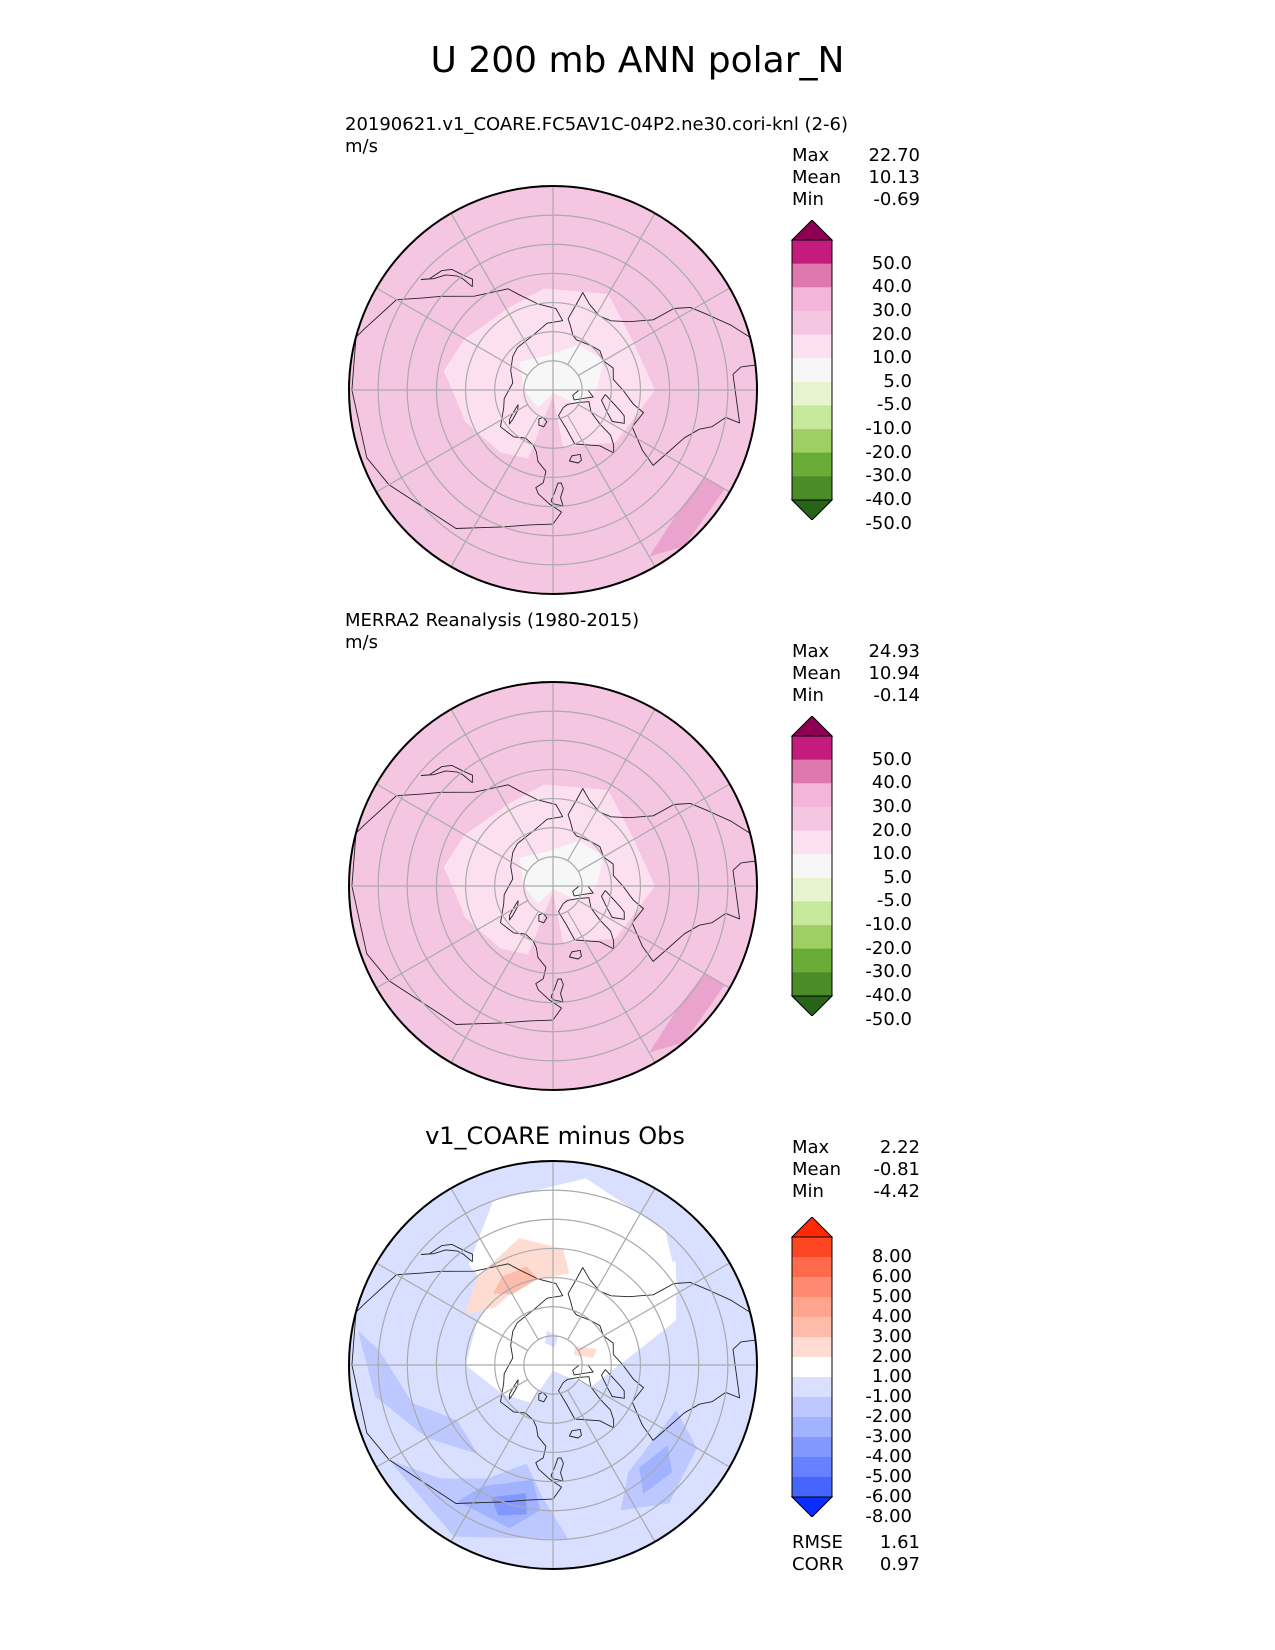  Describe the element at coordinates (891, 1296) in the screenshot. I see `colorbar-tick-label: 5.00` at that location.